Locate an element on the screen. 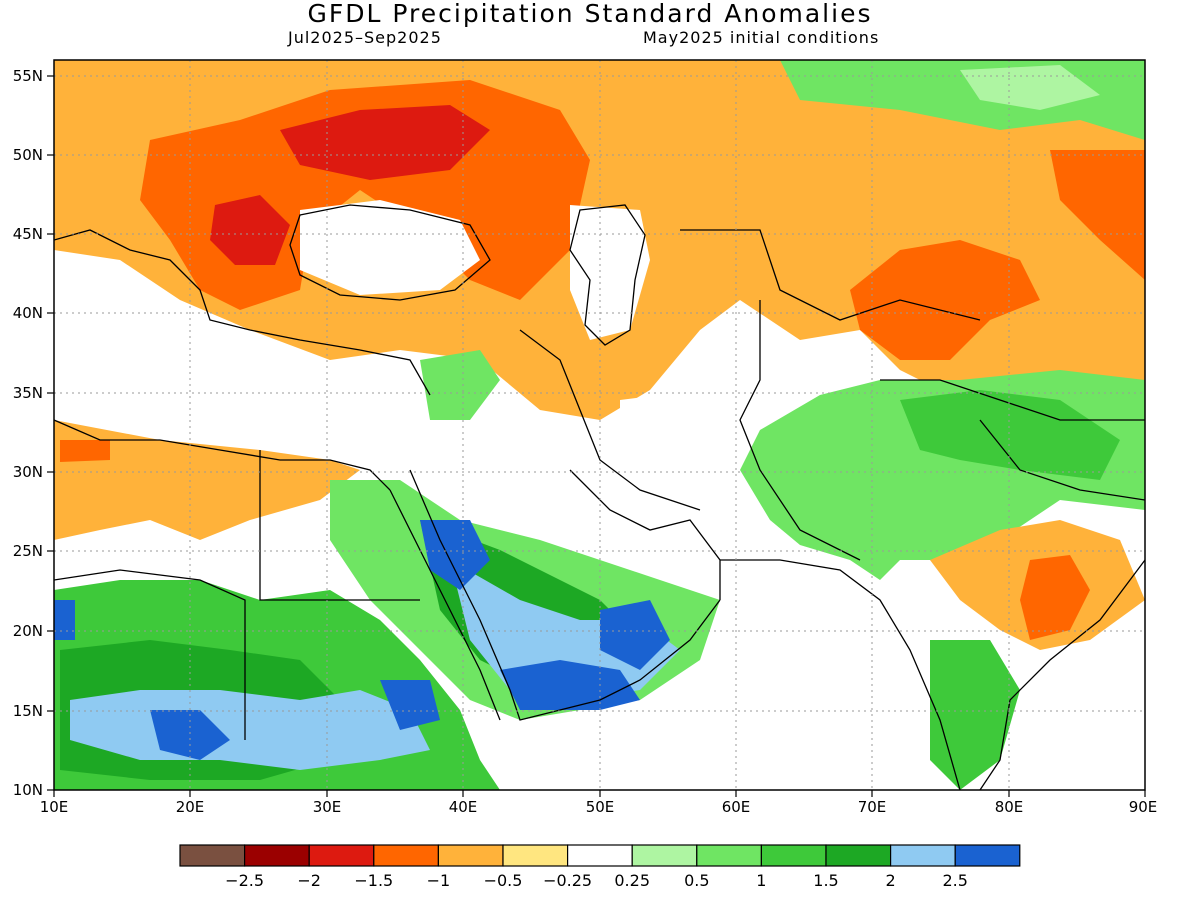 The height and width of the screenshot is (900, 1200). y-tick-label: 55N is located at coordinates (28, 76).